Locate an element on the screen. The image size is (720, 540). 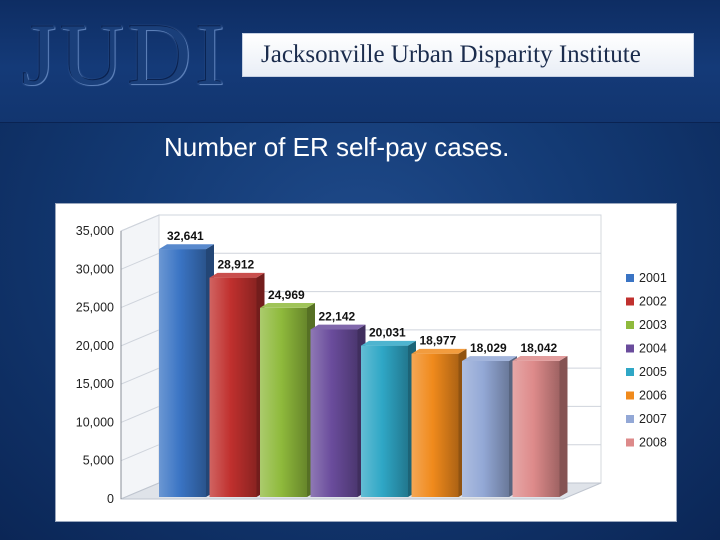
y-tick-label: 20,000 is located at coordinates (95, 346).